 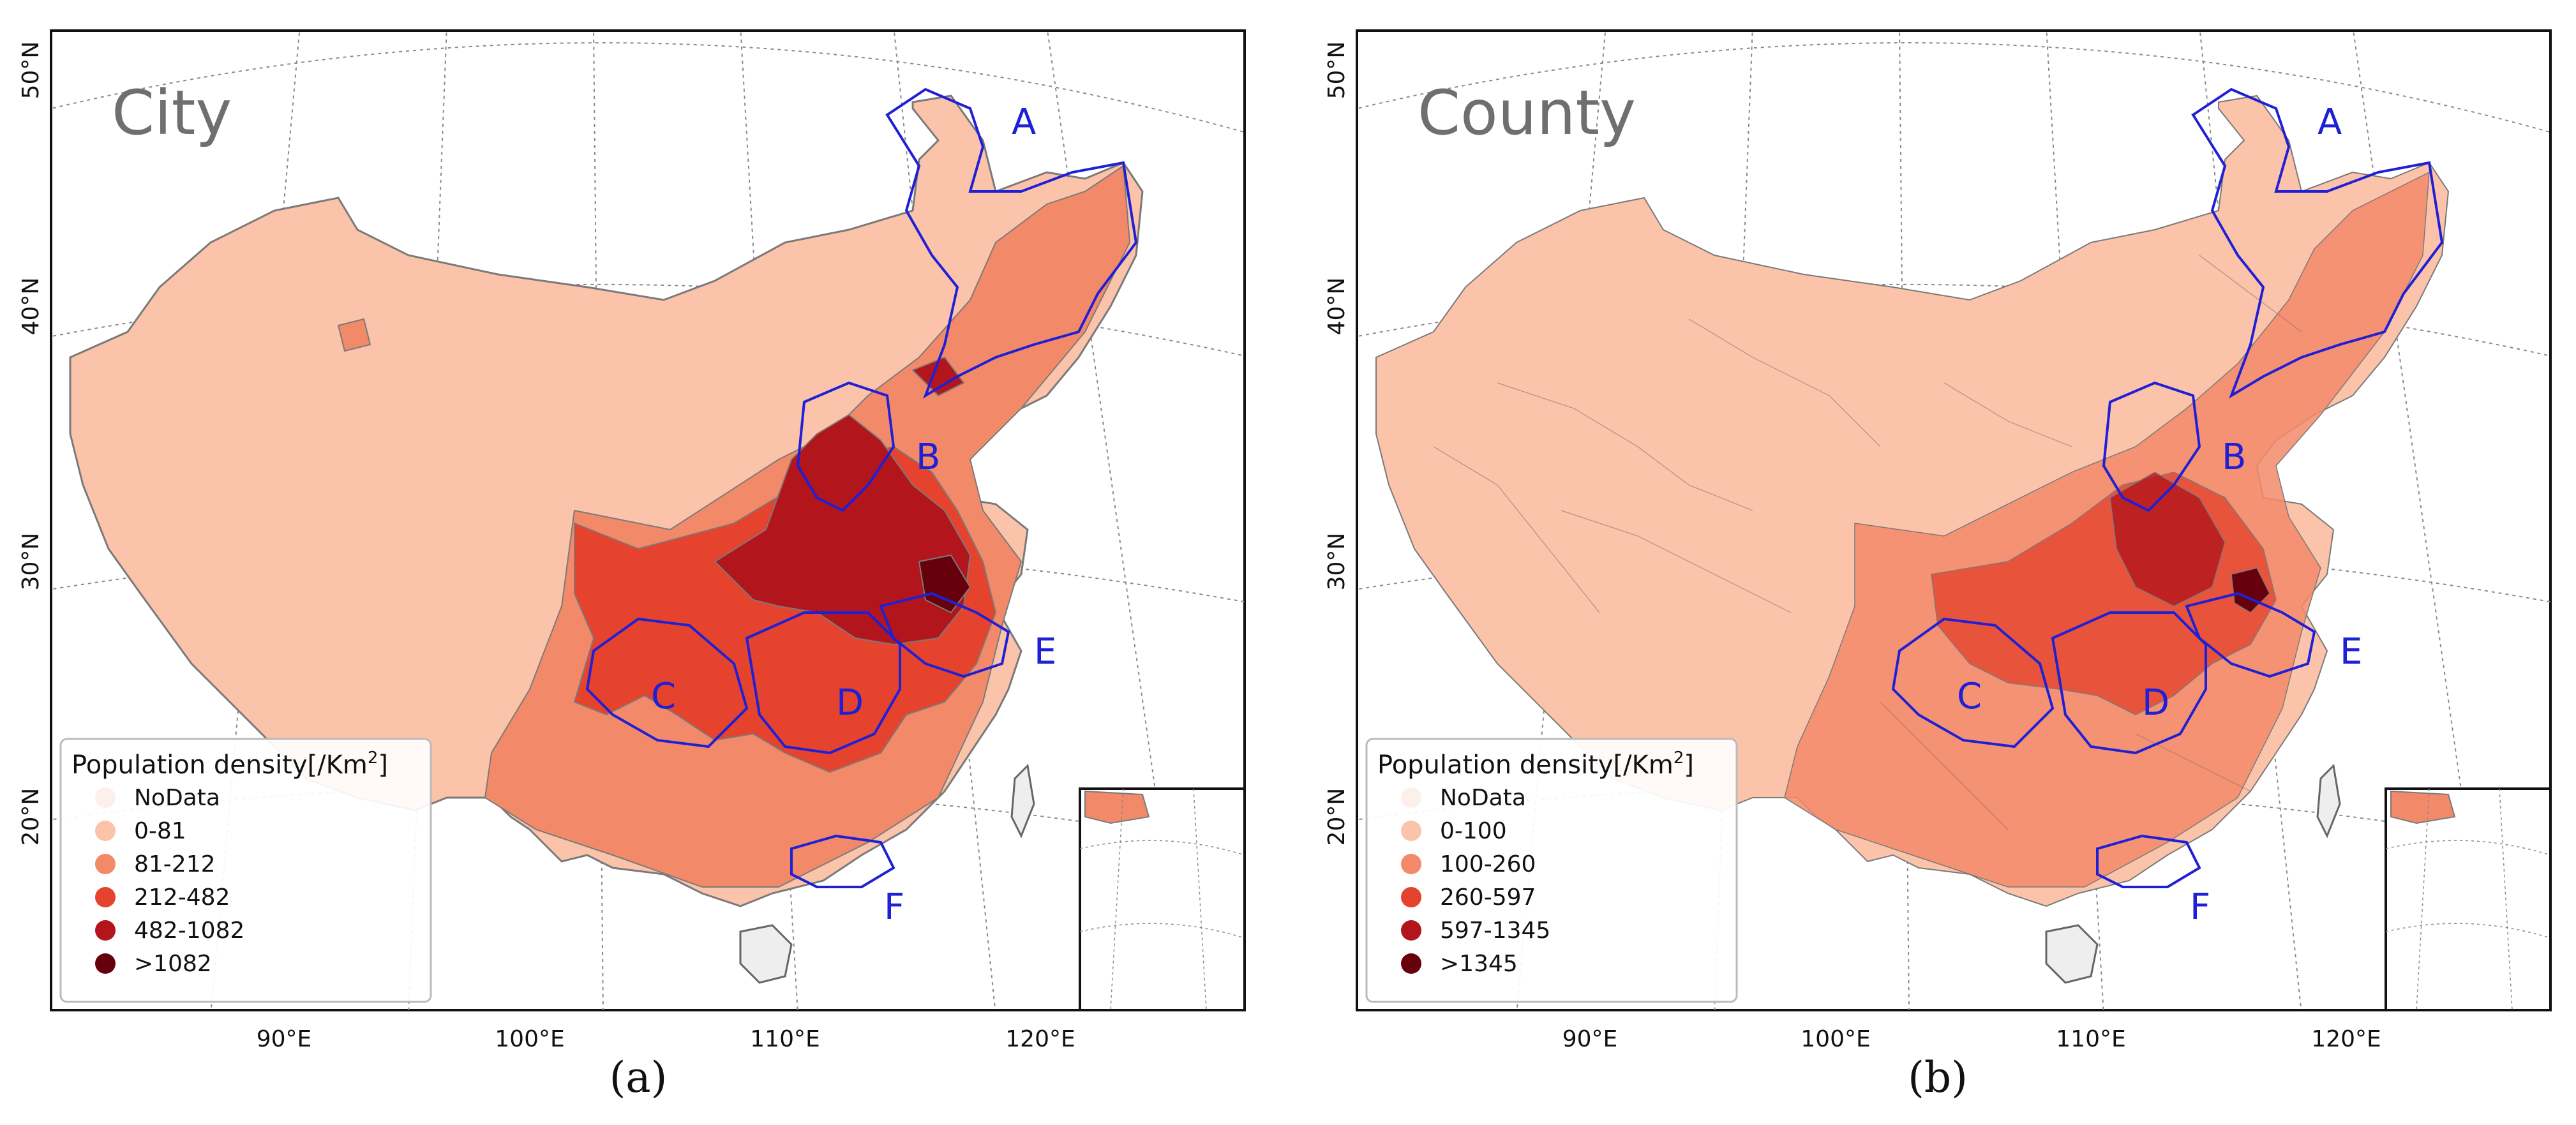 What do you see at coordinates (944, 584) in the screenshot?
I see `density-zone-extreme` at bounding box center [944, 584].